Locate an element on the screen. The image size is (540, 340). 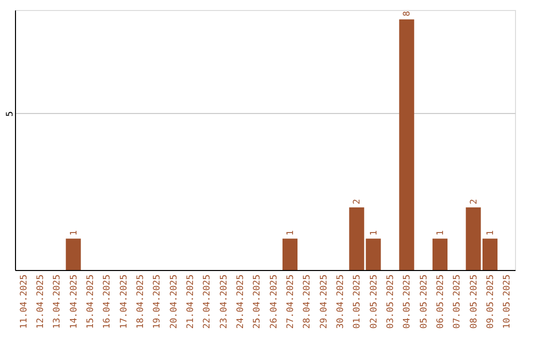
x-tick-label: 05.05.2025 is located at coordinates (424, 301).